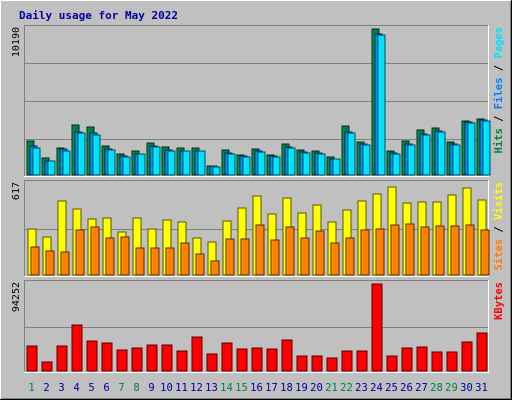 Image resolution: width=512 pixels, height=400 pixels. What do you see at coordinates (499, 201) in the screenshot?
I see `legend-visits: Visits` at bounding box center [499, 201].